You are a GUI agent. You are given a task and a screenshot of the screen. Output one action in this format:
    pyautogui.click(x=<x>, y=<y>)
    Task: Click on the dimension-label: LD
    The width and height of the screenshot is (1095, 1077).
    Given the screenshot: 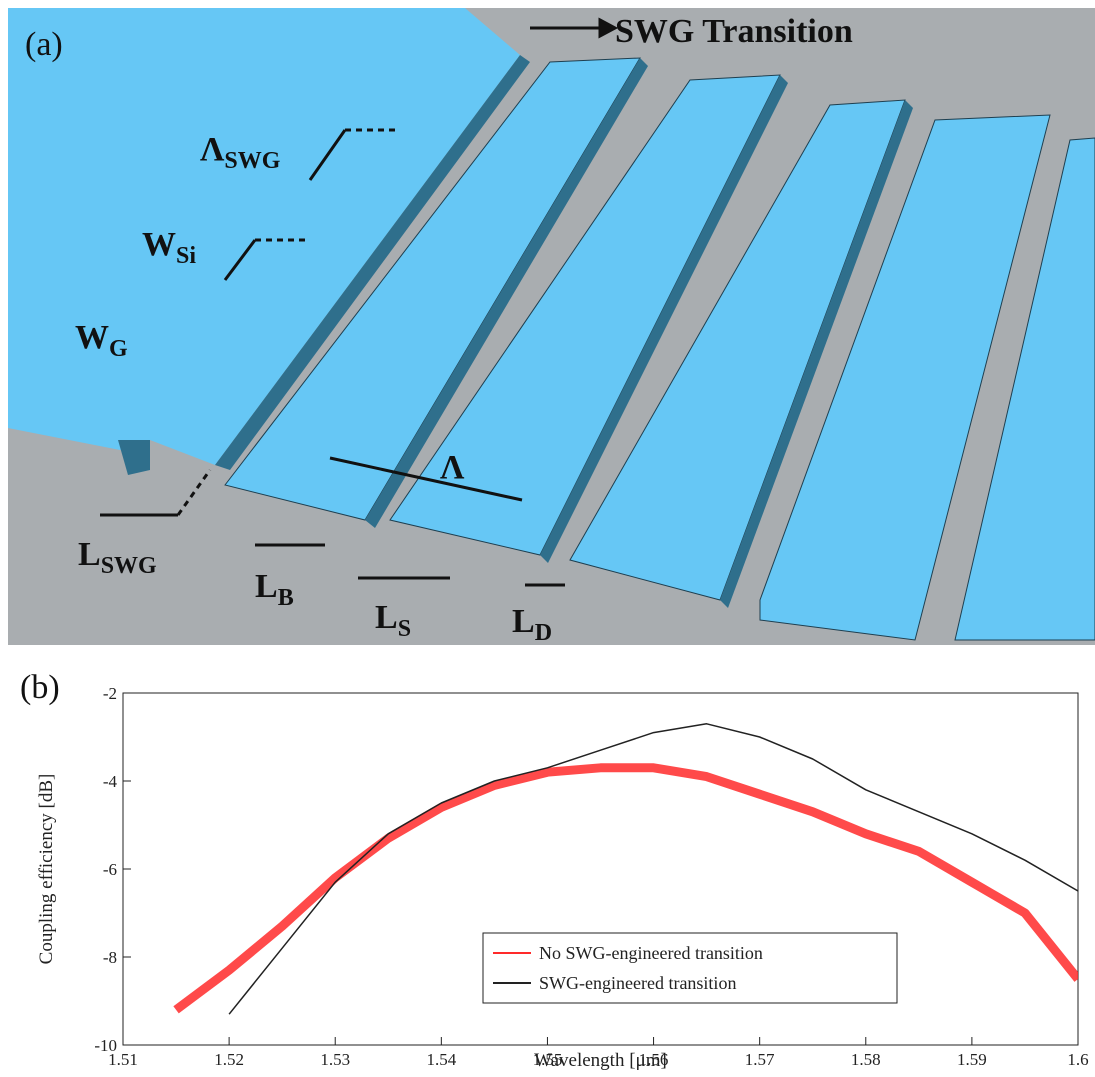 What is the action you would take?
    pyautogui.click(x=532, y=624)
    